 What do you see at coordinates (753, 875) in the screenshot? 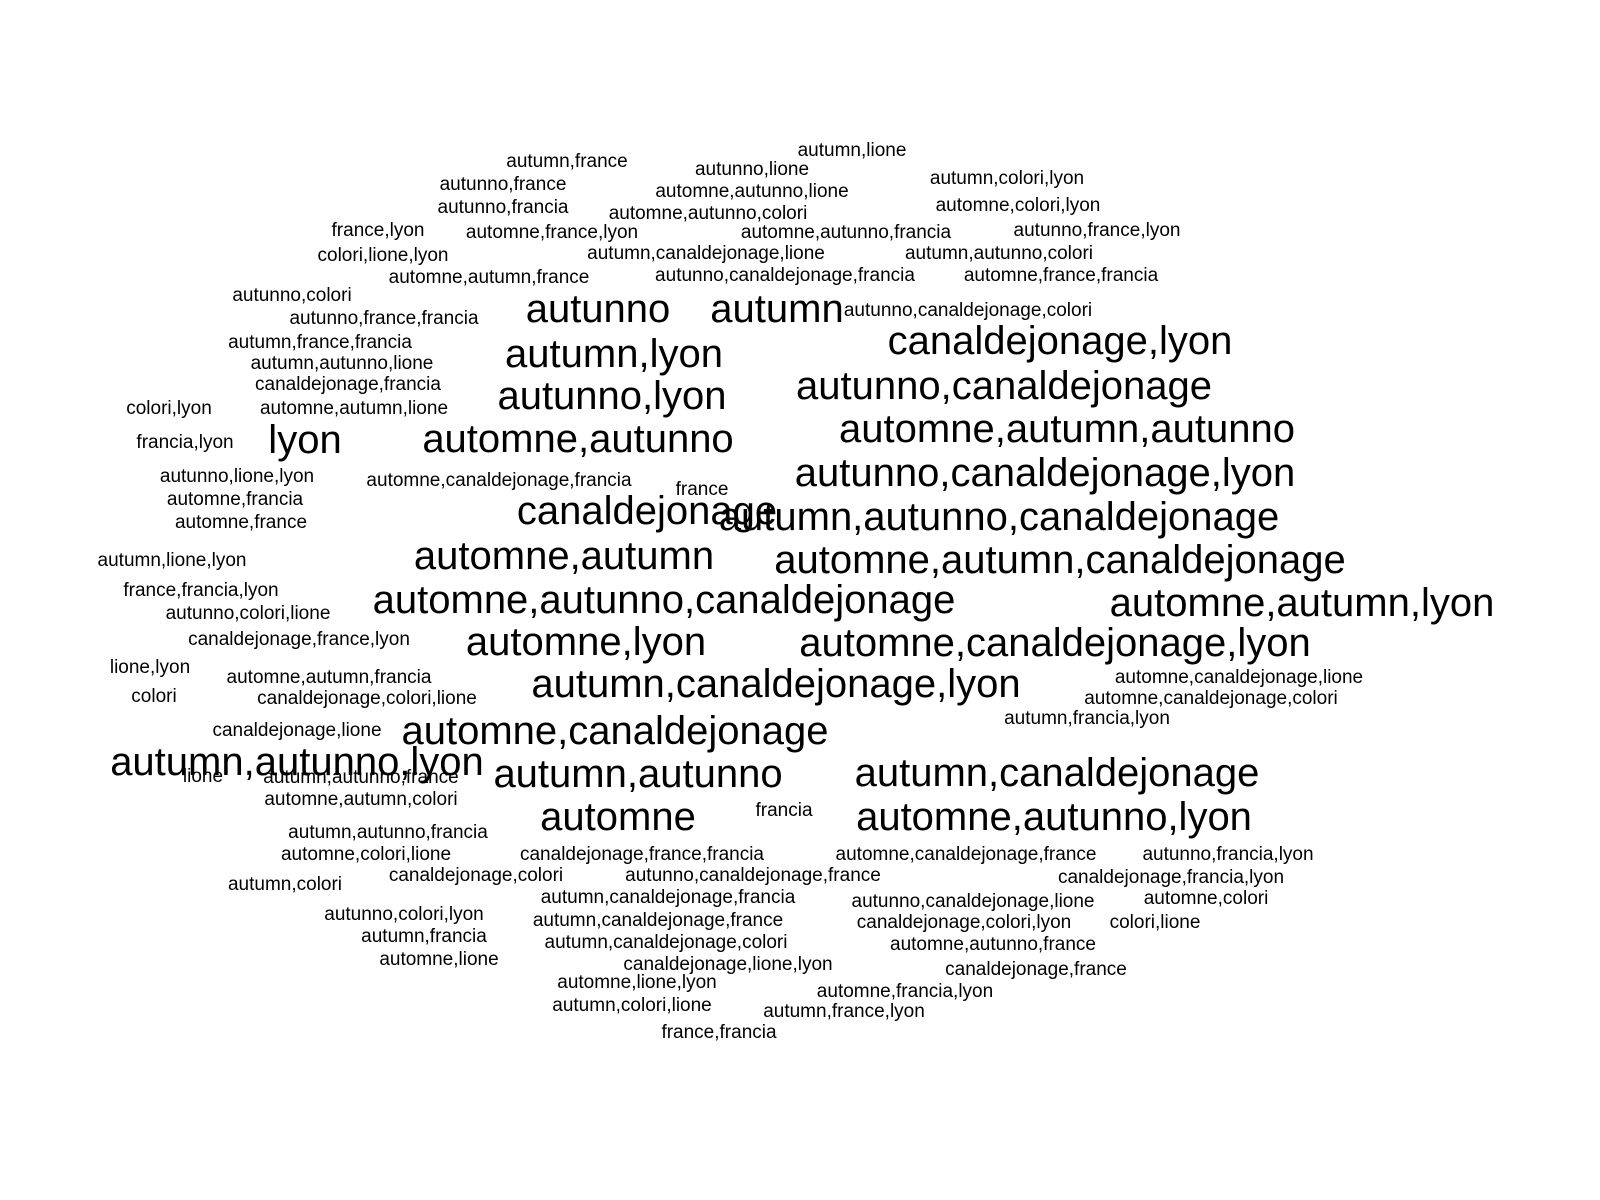
I see `cloud-word: autunno,canaldejonage,france` at bounding box center [753, 875].